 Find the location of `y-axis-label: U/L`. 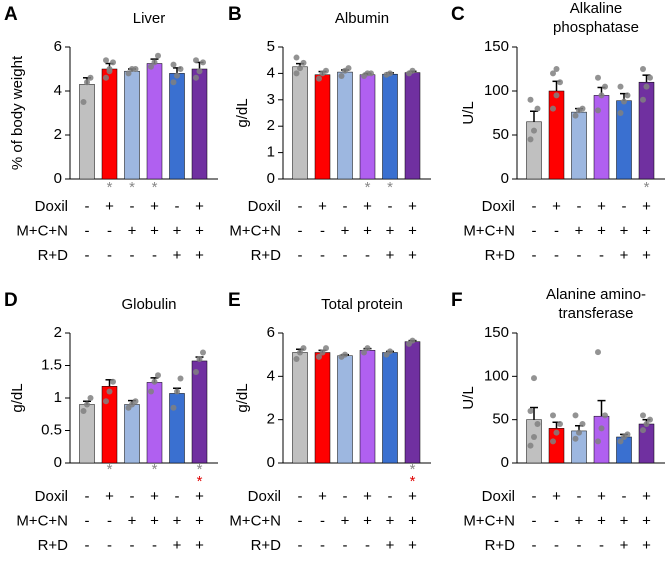

y-axis-label: U/L is located at coordinates (468, 397).